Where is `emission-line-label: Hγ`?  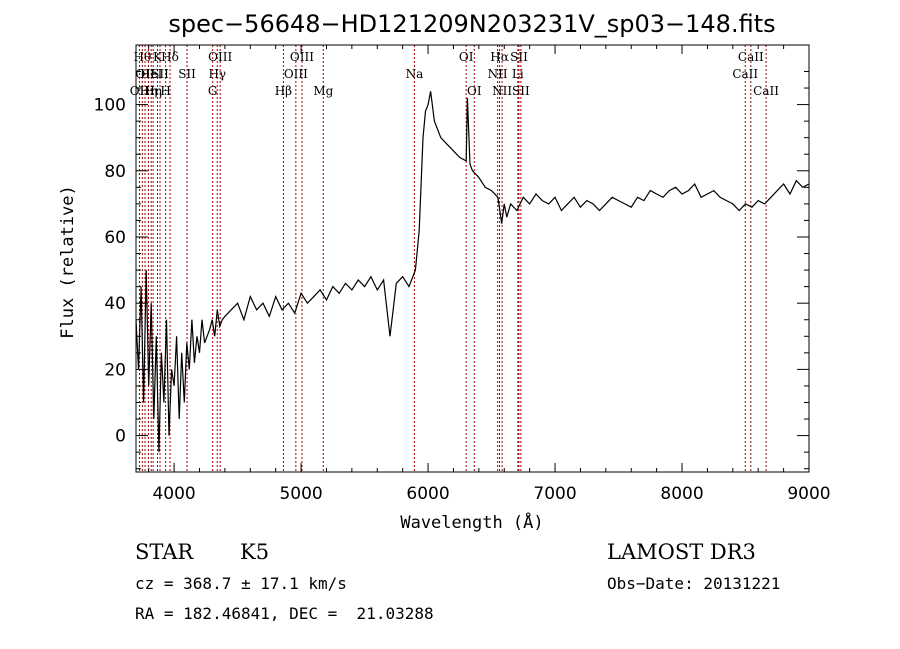 emission-line-label: Hγ is located at coordinates (217, 74).